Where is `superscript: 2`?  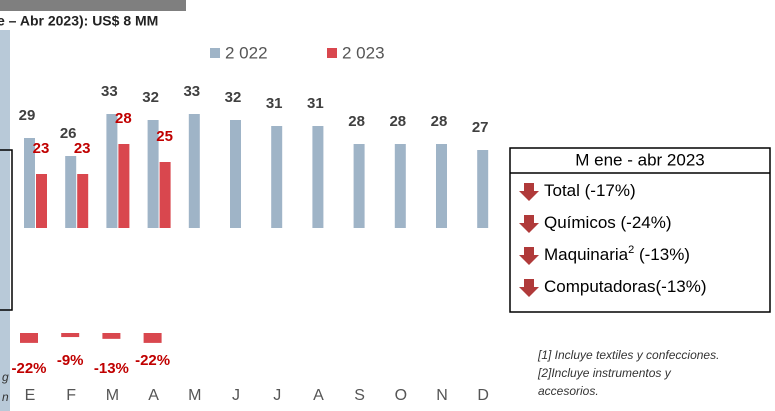 superscript: 2 is located at coordinates (631, 250).